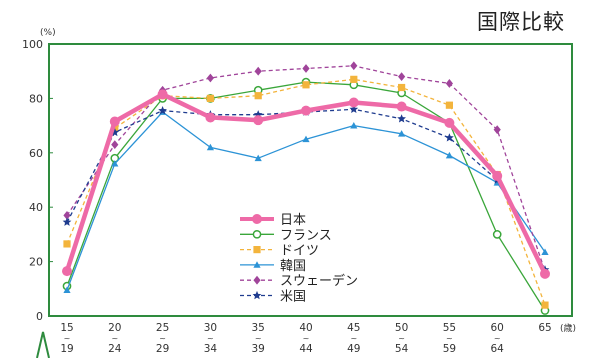 The width and height of the screenshot is (603, 362). Describe the element at coordinates (66, 349) in the screenshot. I see `x-tick-label-end: 19` at that location.